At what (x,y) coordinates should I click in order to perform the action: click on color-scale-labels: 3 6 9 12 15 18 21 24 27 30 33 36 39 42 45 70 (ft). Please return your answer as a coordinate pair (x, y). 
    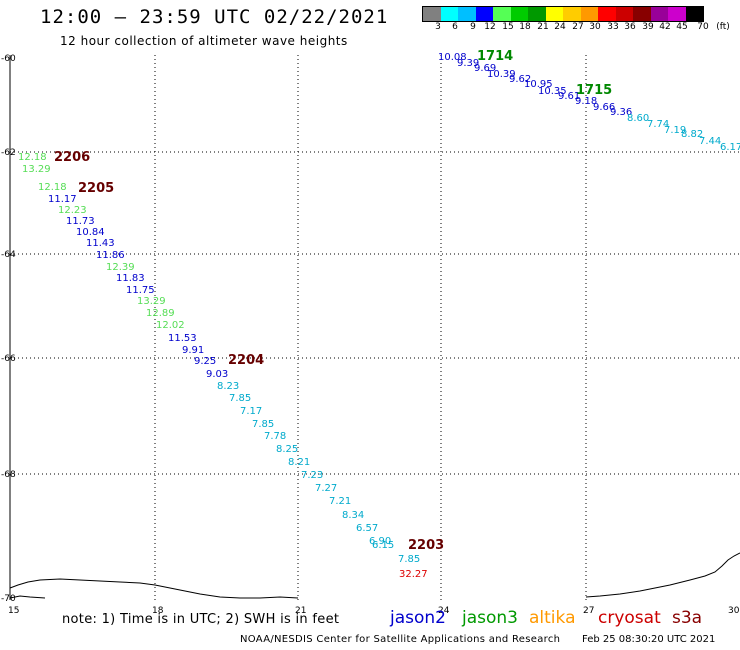
    Looking at the image, I should click on (581, 28).